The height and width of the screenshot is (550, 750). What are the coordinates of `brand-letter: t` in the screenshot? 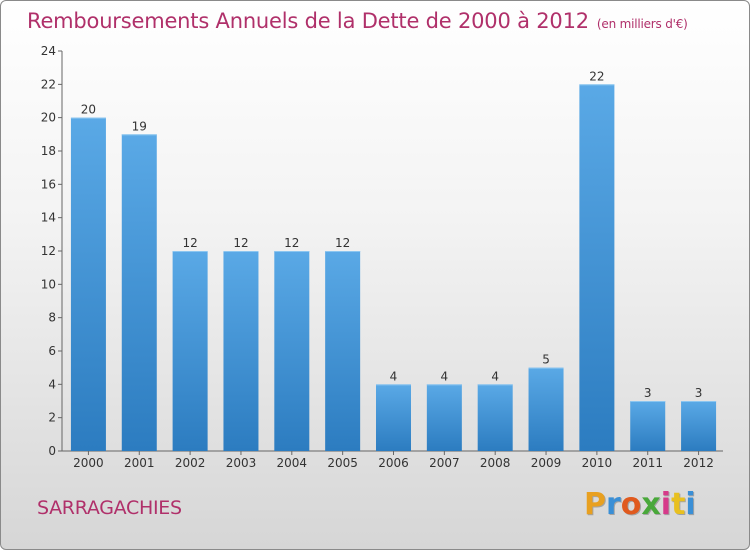 It's located at (678, 504).